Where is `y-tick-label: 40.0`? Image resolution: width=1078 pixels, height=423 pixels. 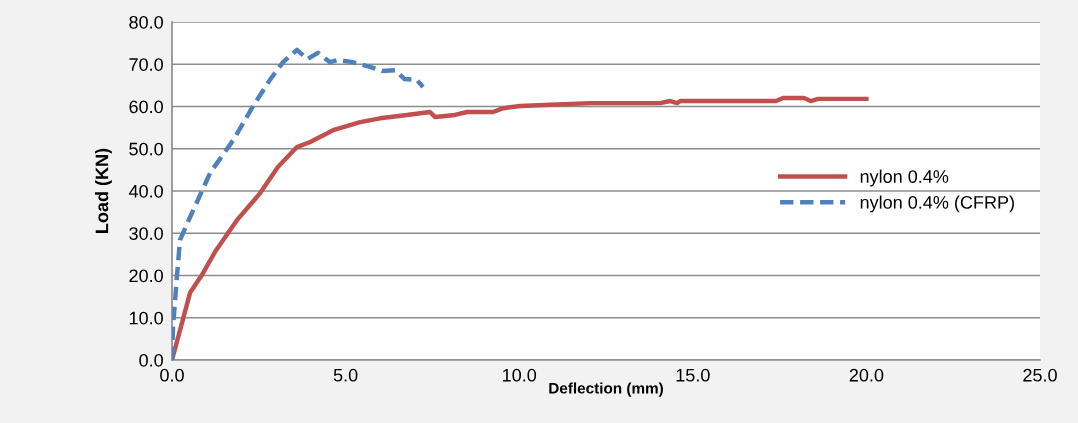
y-tick-label: 40.0 is located at coordinates (145, 191).